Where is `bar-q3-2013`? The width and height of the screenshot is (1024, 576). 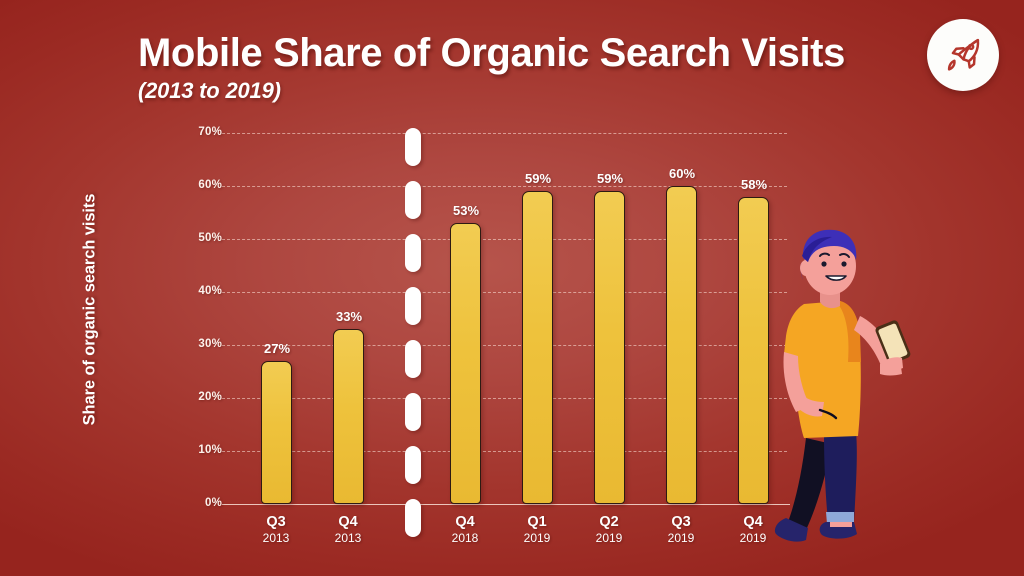 bar-q3-2013 is located at coordinates (276, 432).